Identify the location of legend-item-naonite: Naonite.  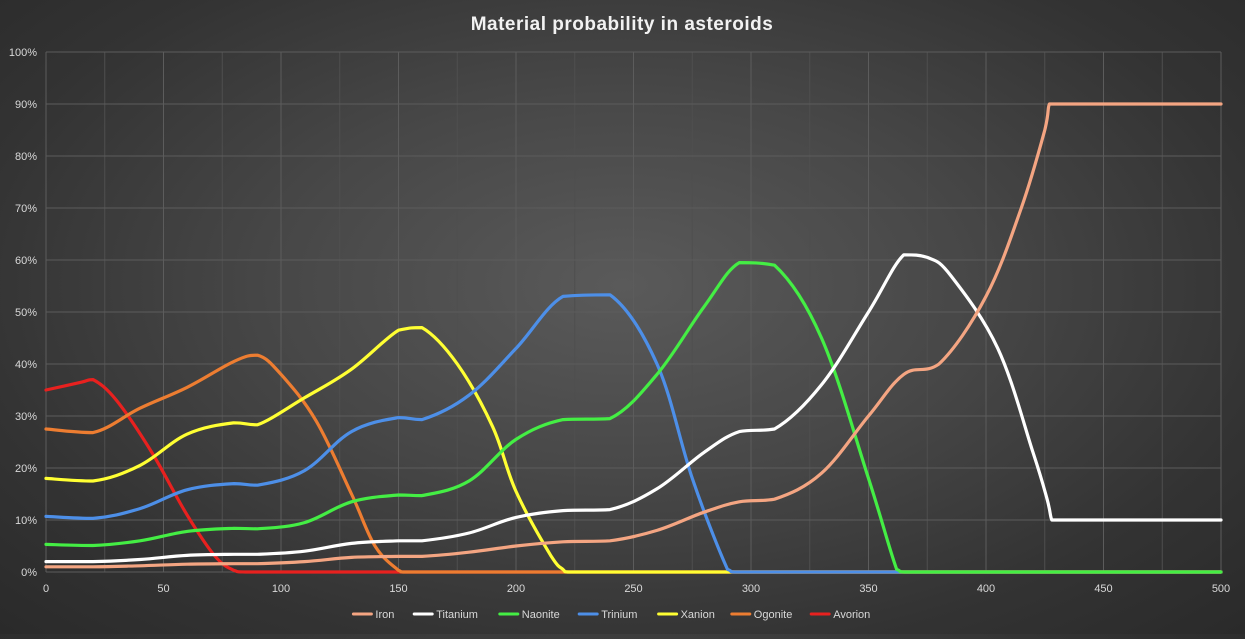
(529, 615).